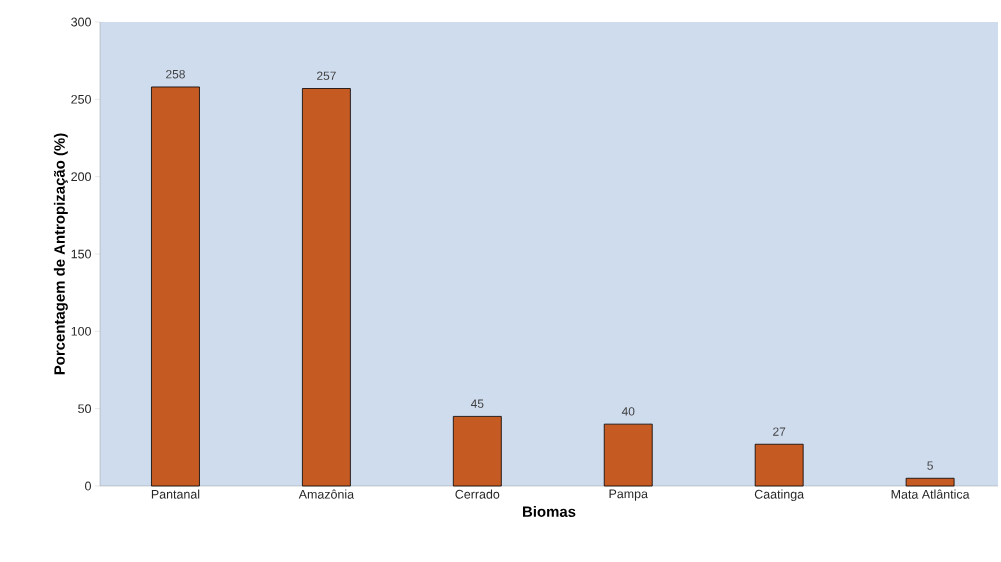  What do you see at coordinates (81, 177) in the screenshot?
I see `y-tick-label: 200` at bounding box center [81, 177].